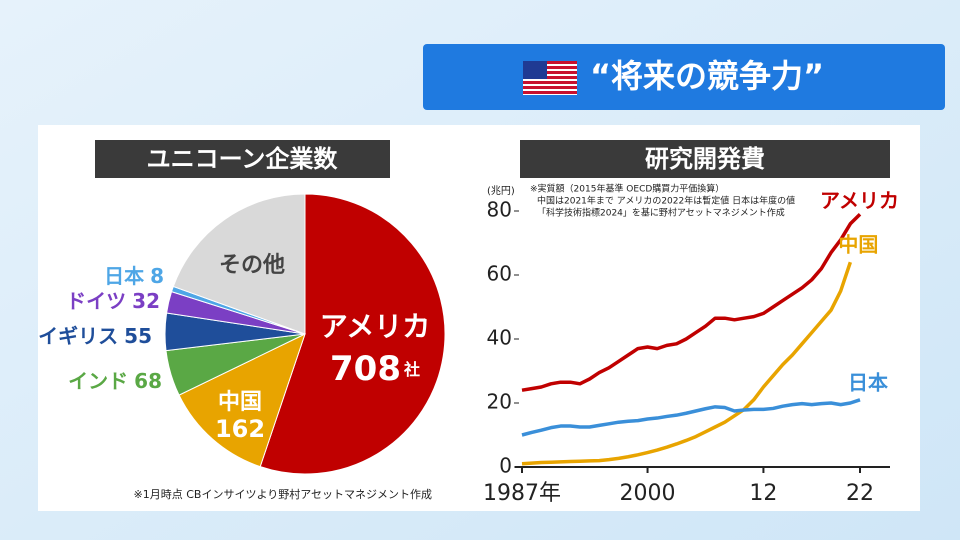  I want to click on line-title: 研究開発費, so click(705, 159).